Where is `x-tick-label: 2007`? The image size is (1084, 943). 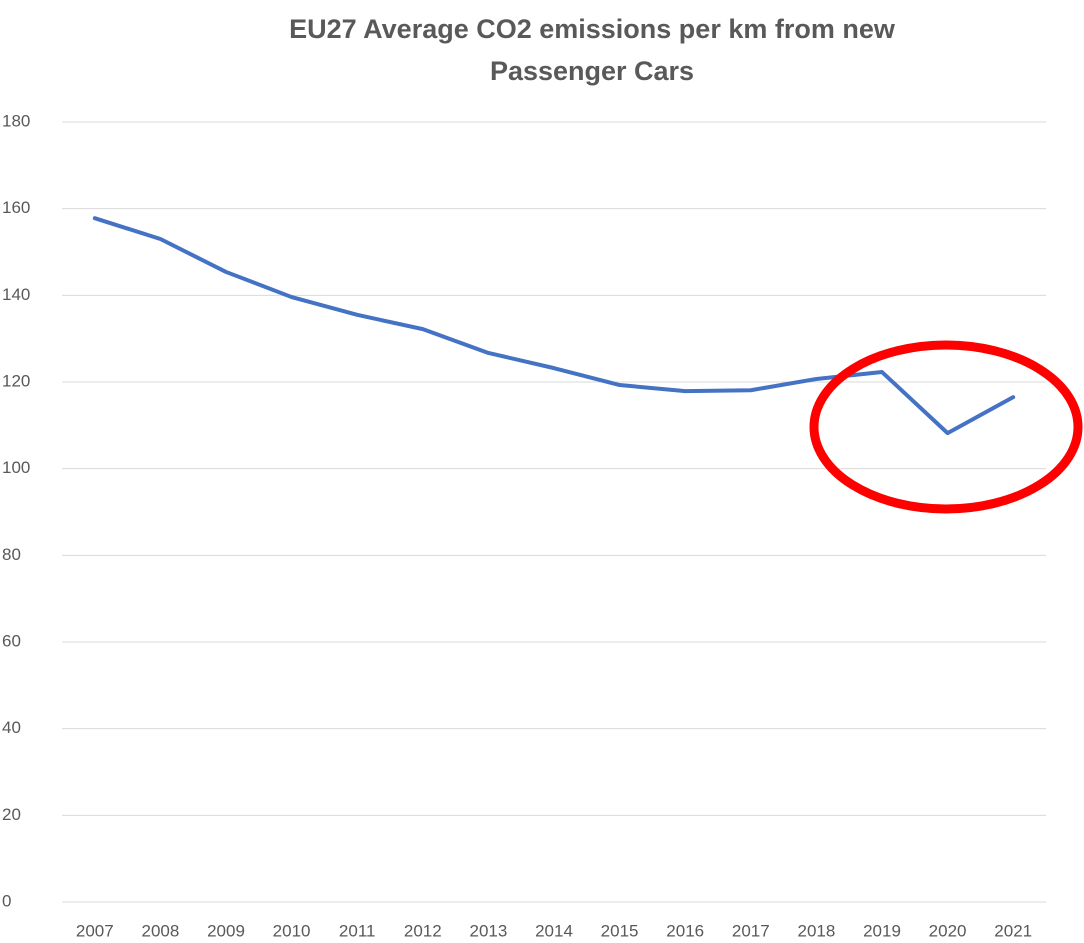 x-tick-label: 2007 is located at coordinates (95, 930).